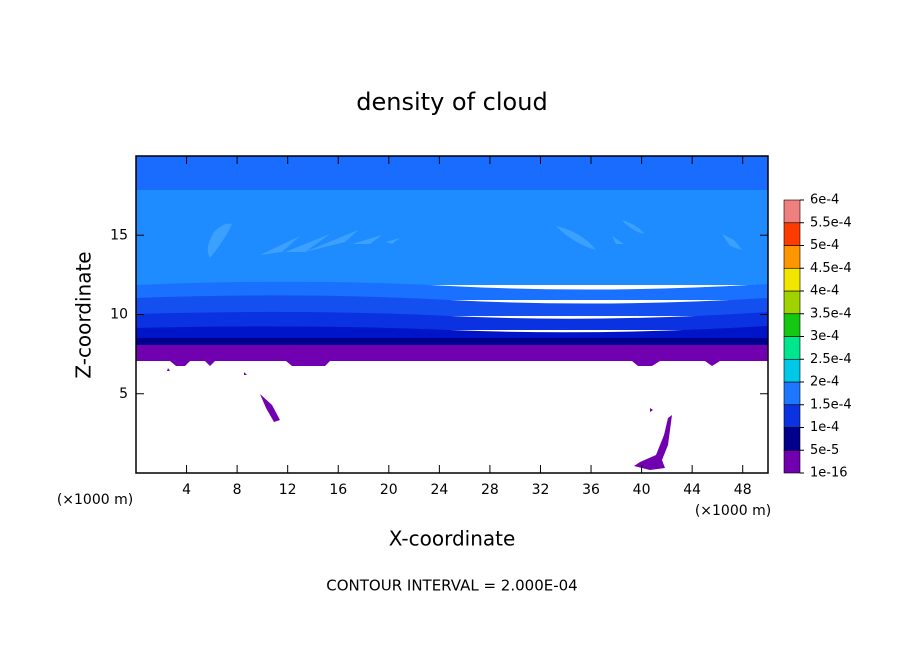 This screenshot has width=904, height=654. What do you see at coordinates (389, 490) in the screenshot?
I see `x-tick-label: 20` at bounding box center [389, 490].